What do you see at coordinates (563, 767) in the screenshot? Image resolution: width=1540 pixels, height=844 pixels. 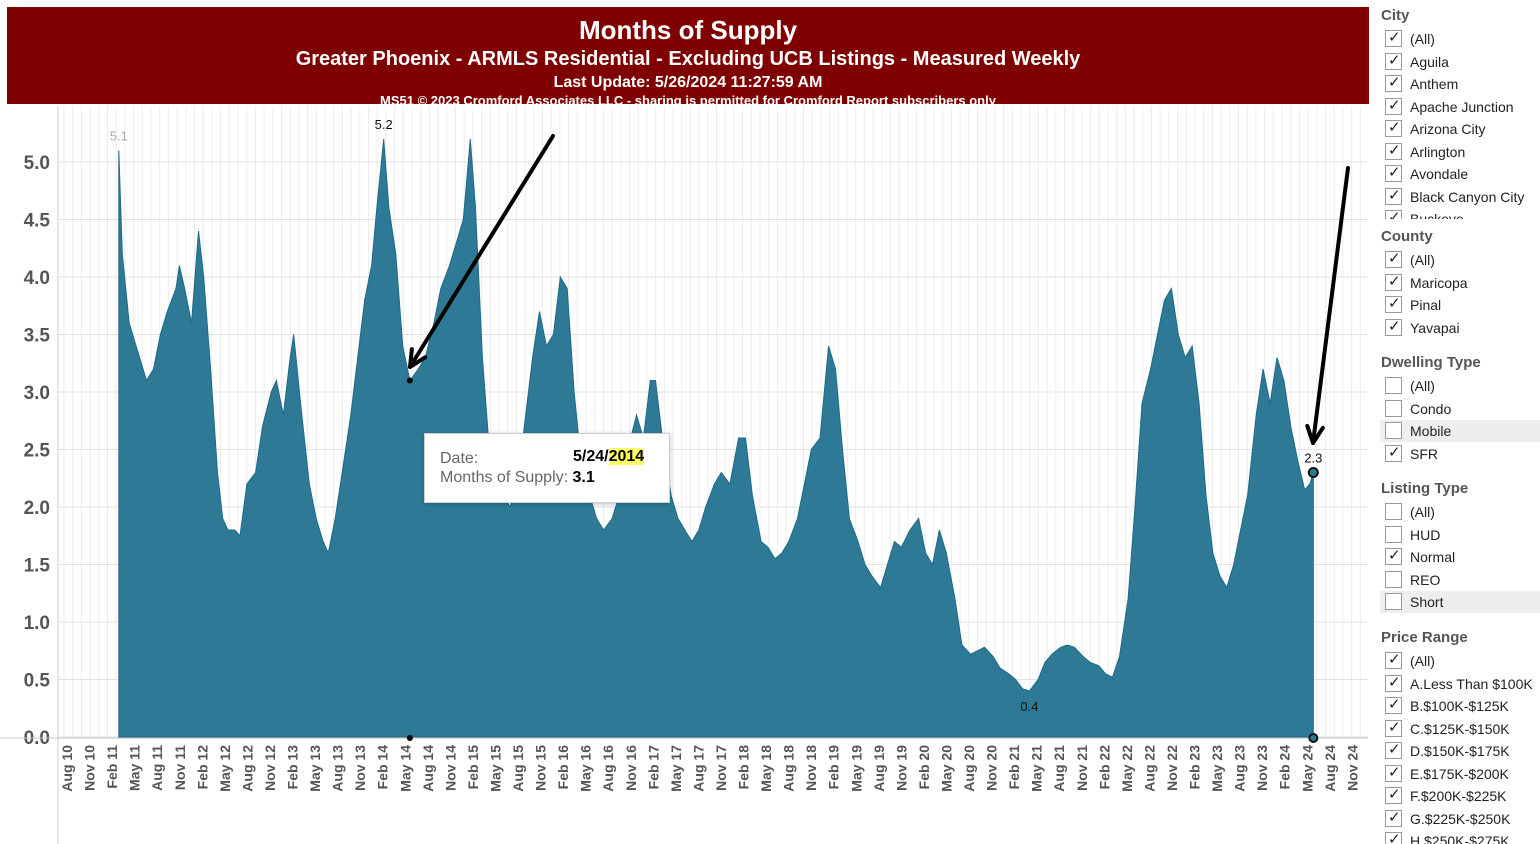 I see `x-tick-label: Feb 16` at bounding box center [563, 767].